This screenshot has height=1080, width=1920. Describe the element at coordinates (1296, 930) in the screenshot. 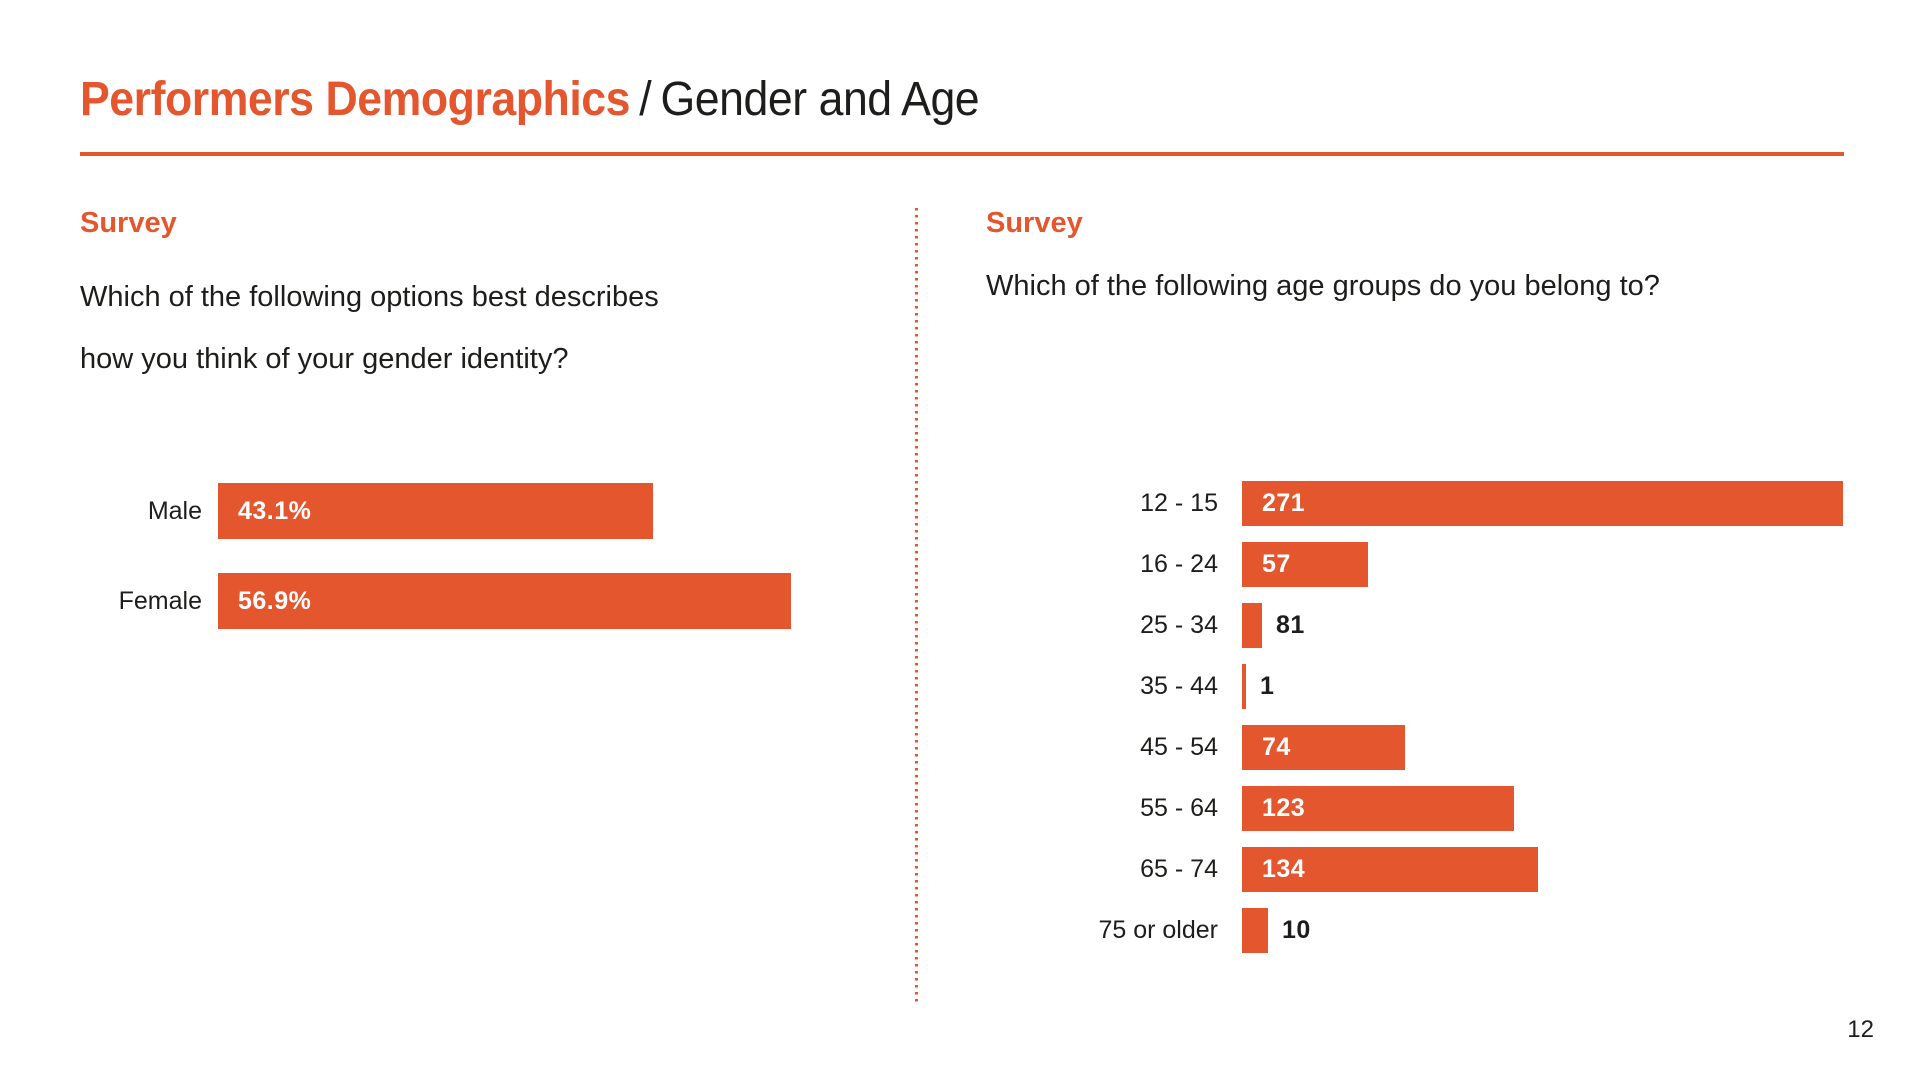

I see `value-label: 10` at that location.